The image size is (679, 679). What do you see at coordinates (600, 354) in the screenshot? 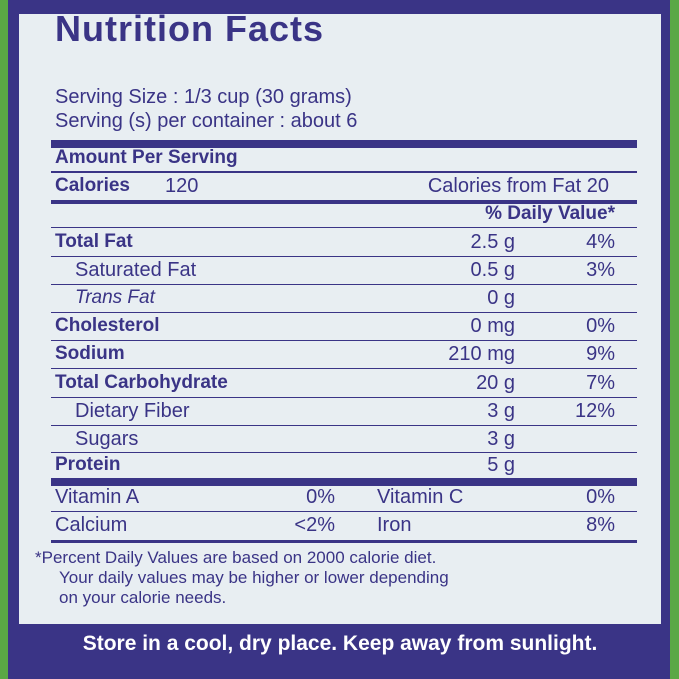
I see `nutrient-dv: 9%` at bounding box center [600, 354].